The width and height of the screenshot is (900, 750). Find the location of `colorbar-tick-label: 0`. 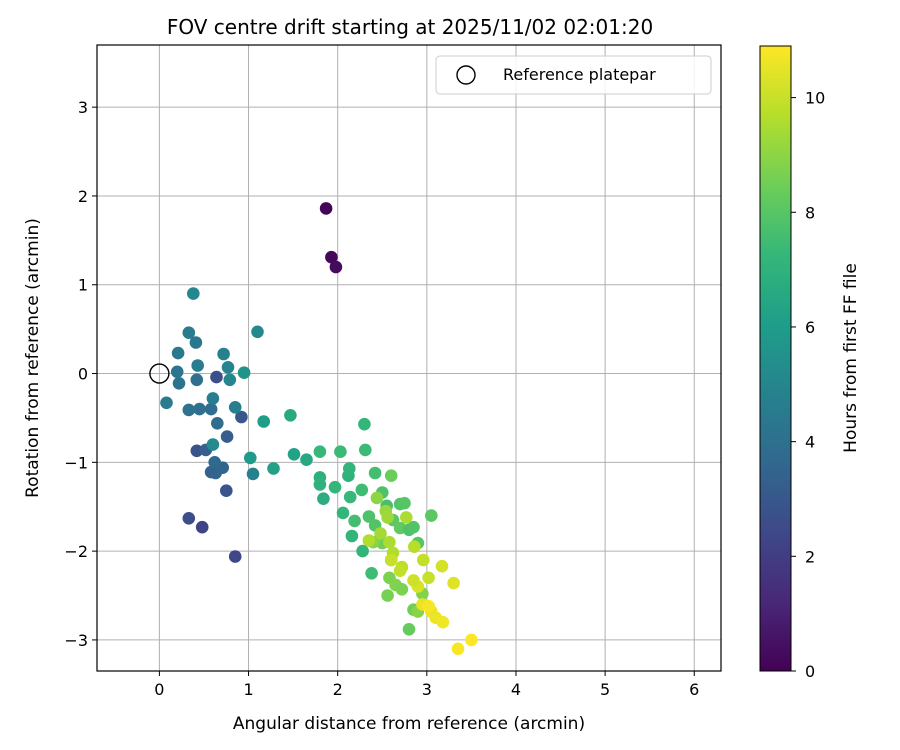

colorbar-tick-label: 0 is located at coordinates (810, 671).